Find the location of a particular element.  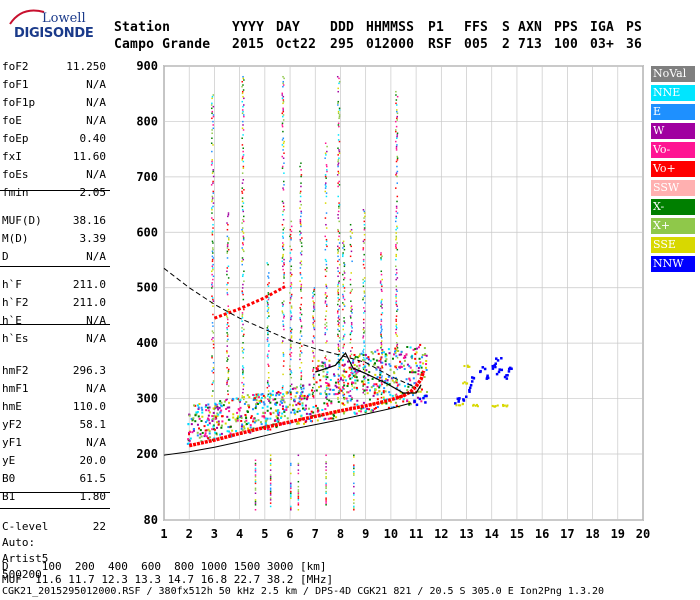

y-tick-label: 80 is located at coordinates (151, 520).